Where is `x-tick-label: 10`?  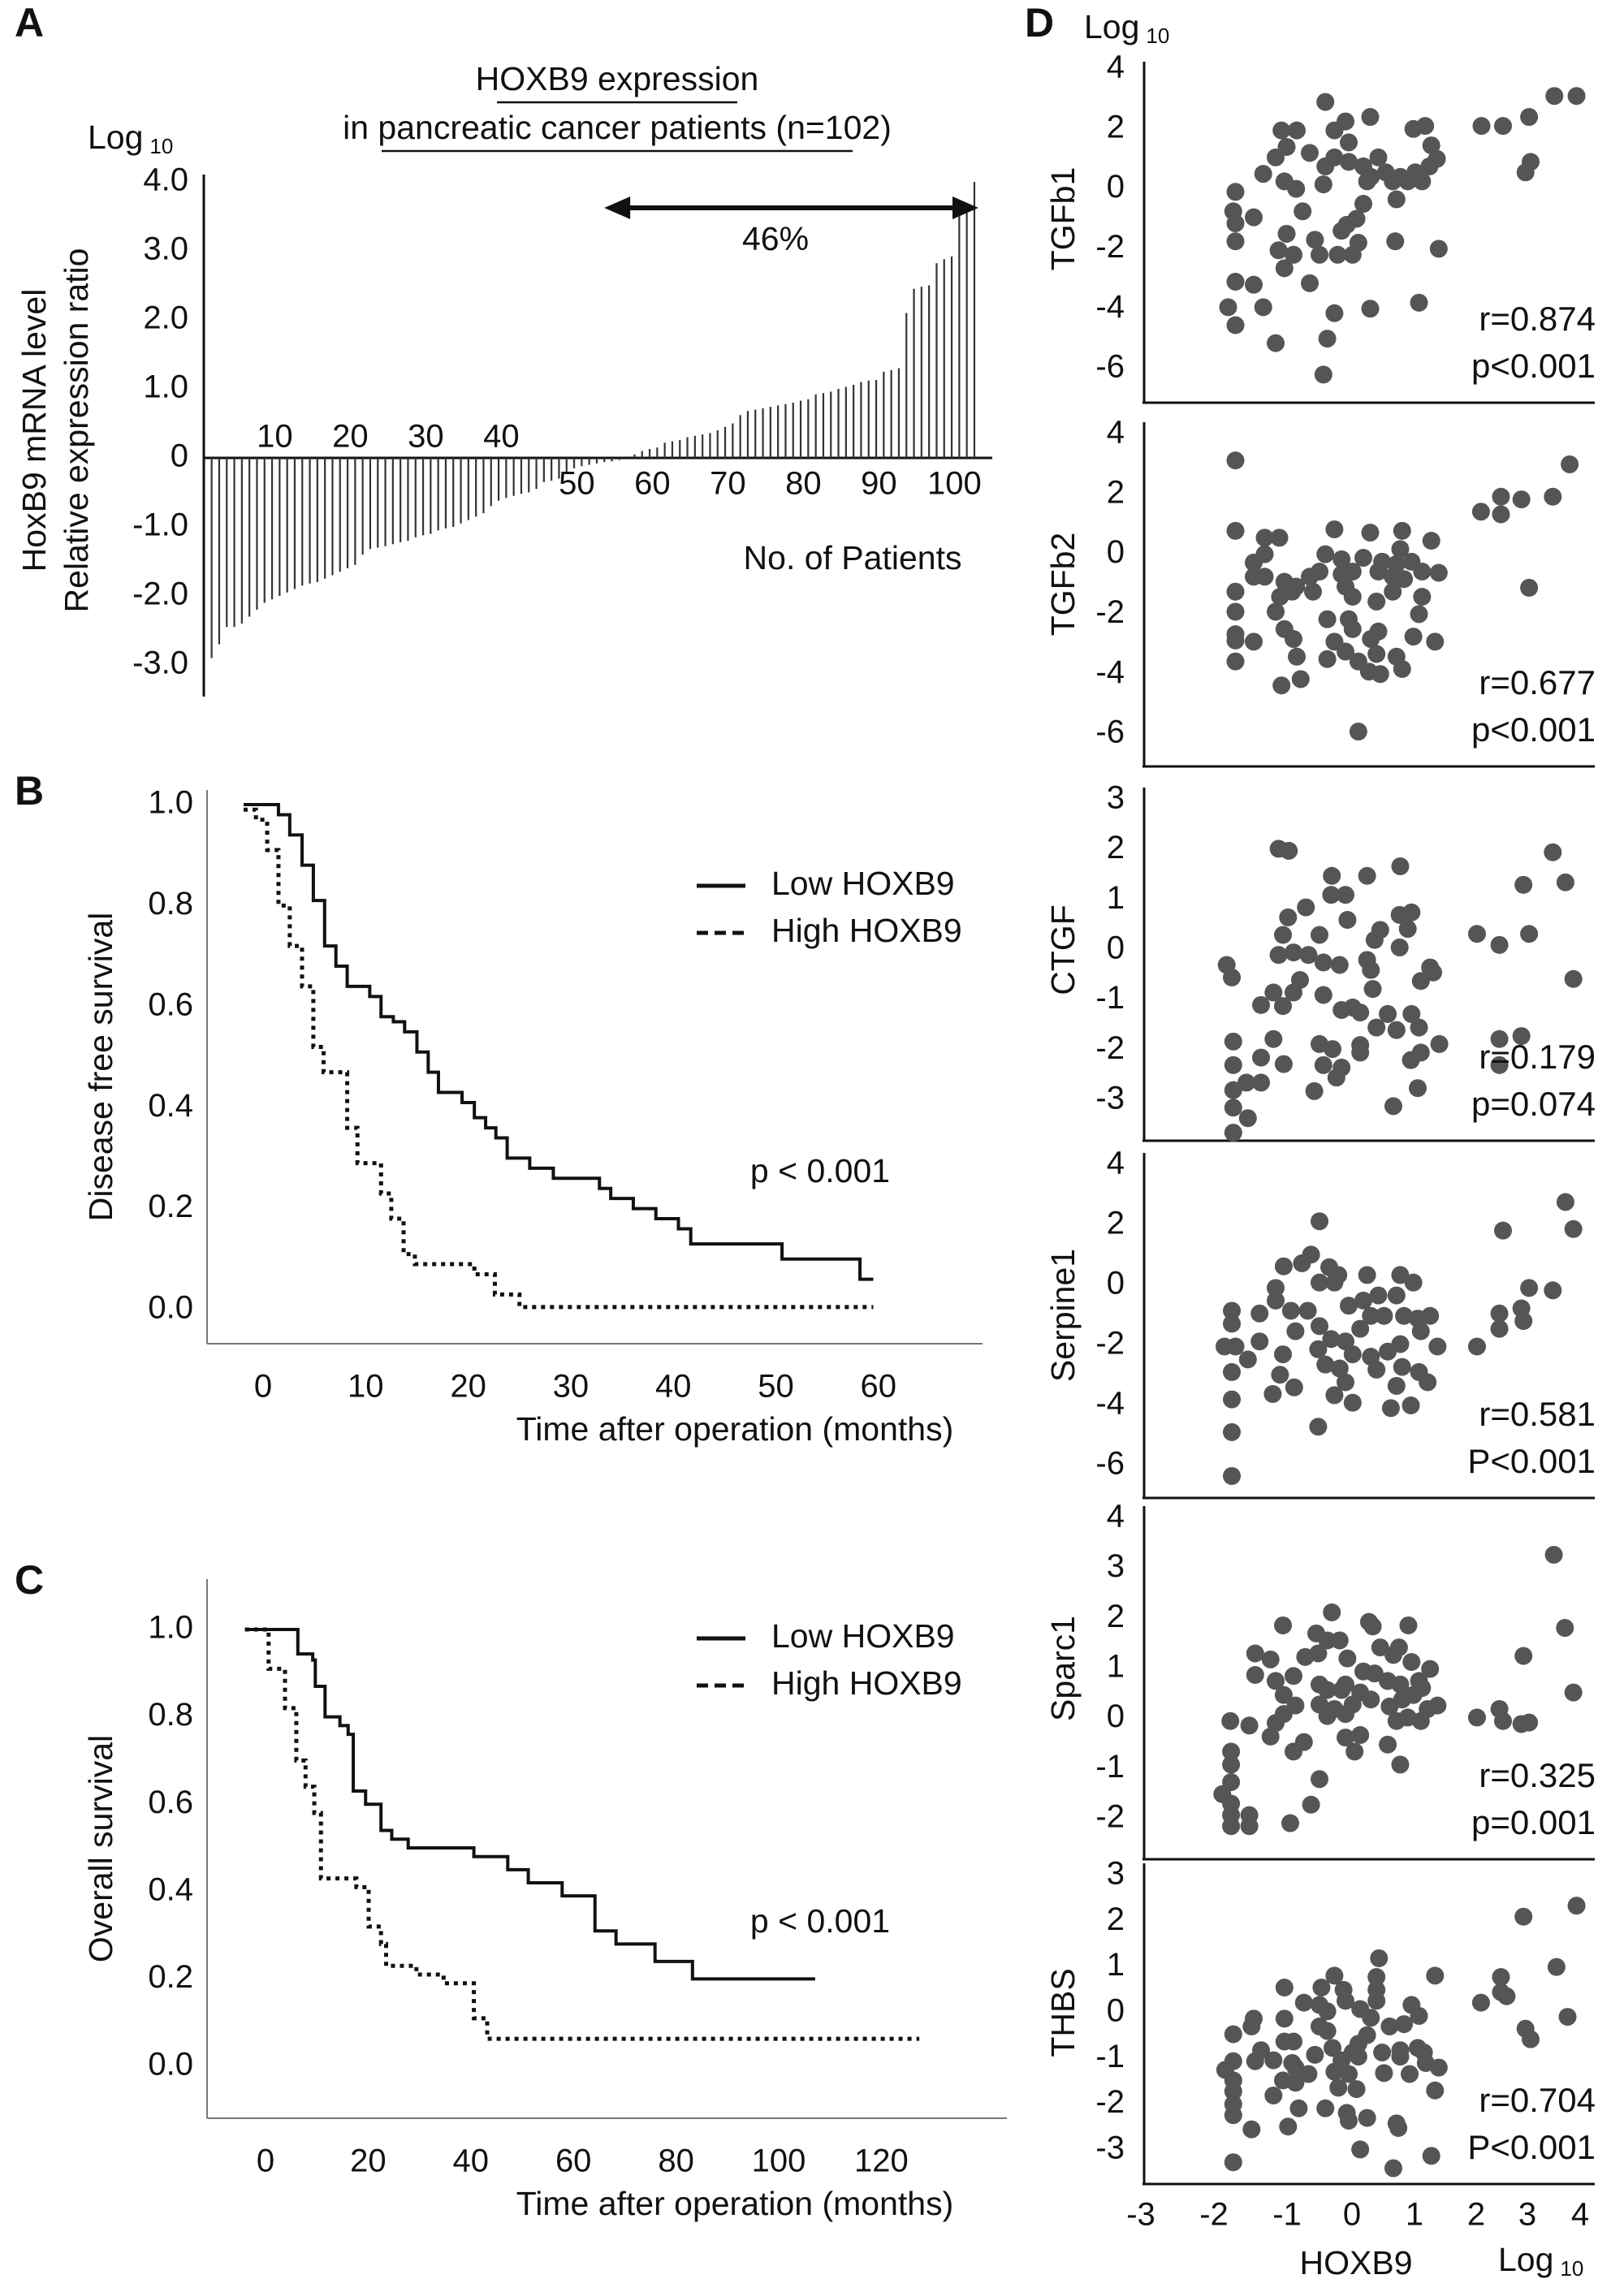
x-tick-label: 10 is located at coordinates (275, 437).